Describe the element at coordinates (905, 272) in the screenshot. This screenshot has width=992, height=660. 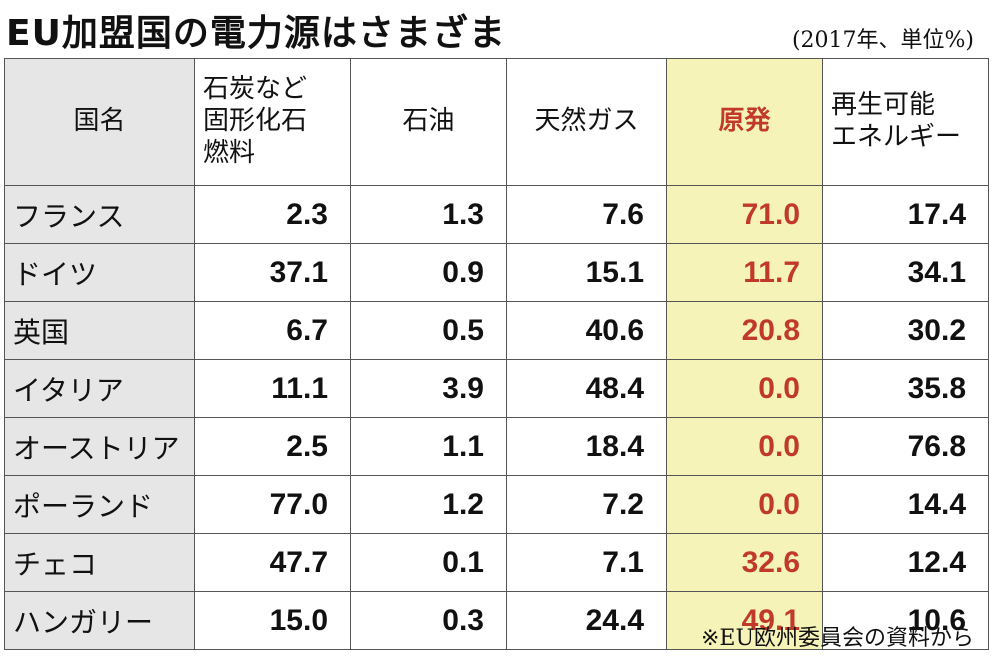
I see `value-cell: 34.1` at that location.